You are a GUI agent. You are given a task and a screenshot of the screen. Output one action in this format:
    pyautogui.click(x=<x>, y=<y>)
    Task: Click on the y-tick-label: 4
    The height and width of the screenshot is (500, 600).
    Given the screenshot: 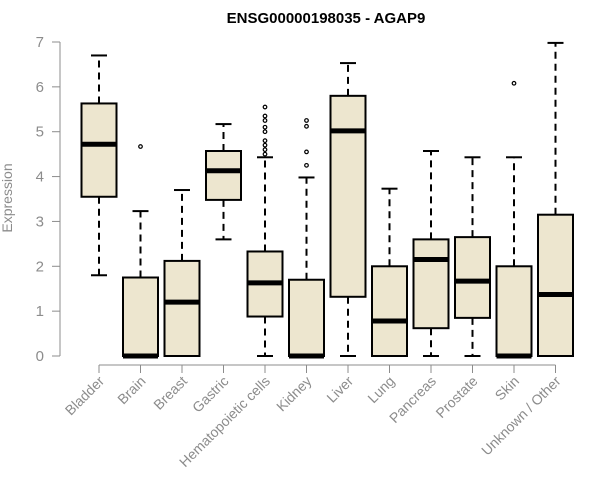 What is the action you would take?
    pyautogui.click(x=40, y=177)
    